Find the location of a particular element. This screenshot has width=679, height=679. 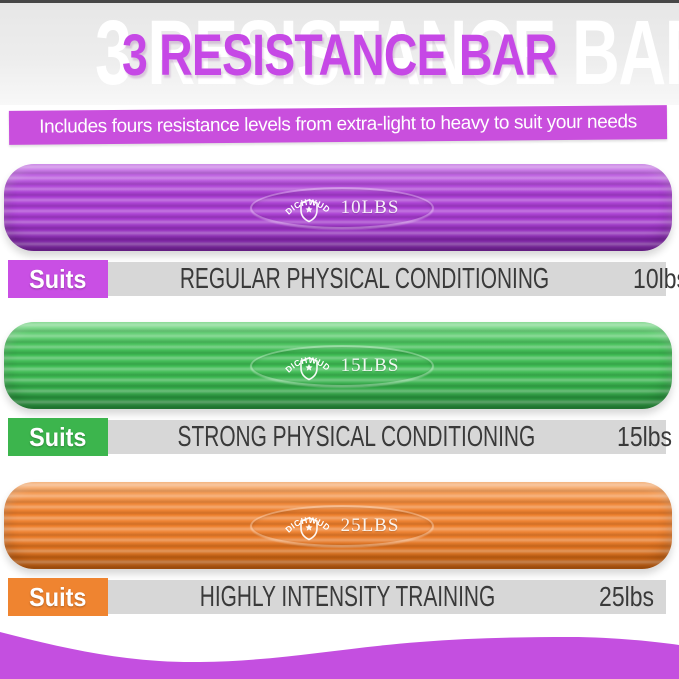

spec-description: STRONG PHYSICAL CONDITIONING is located at coordinates (356, 436).